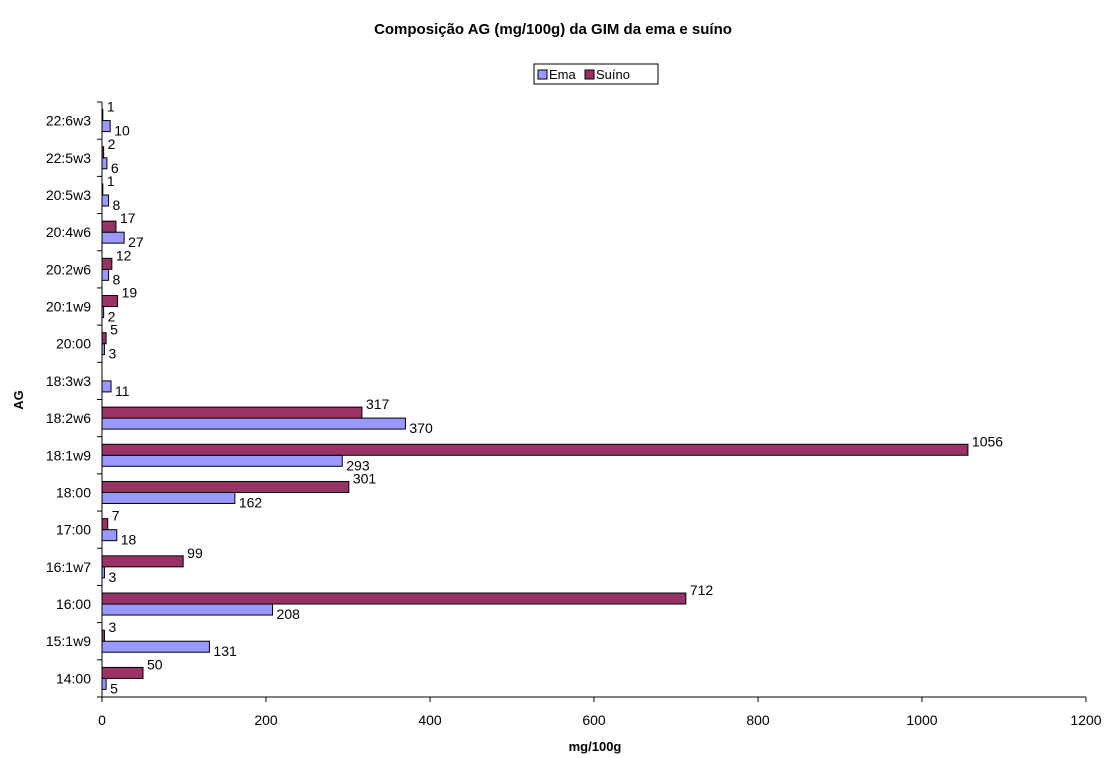  I want to click on y-tick-label: 20:1w9, so click(68, 307).